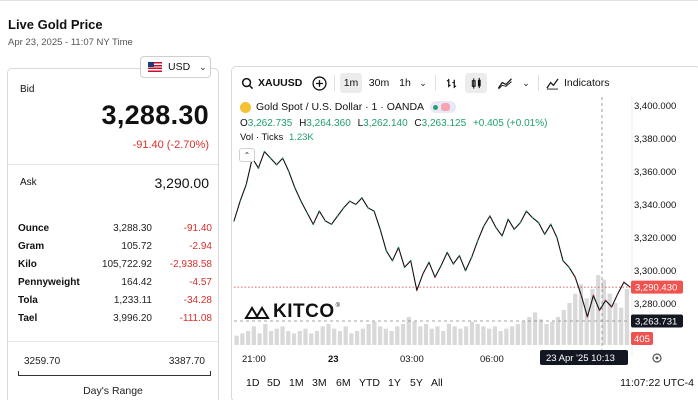  I want to click on unit-name: Pennyweight, so click(49, 282).